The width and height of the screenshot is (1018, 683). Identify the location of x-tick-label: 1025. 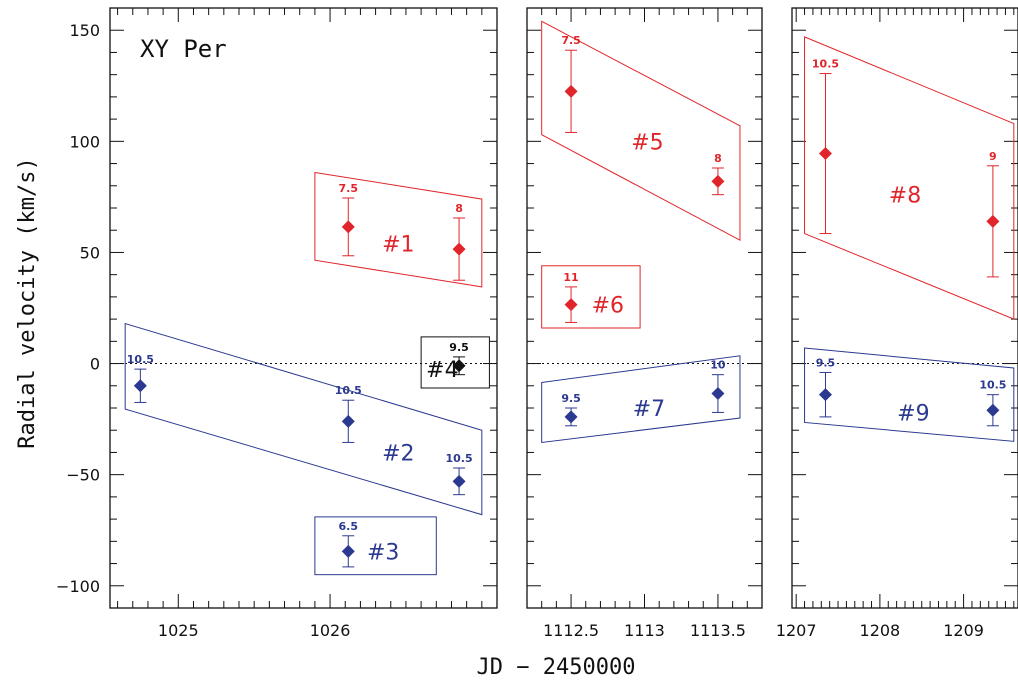
(178, 630).